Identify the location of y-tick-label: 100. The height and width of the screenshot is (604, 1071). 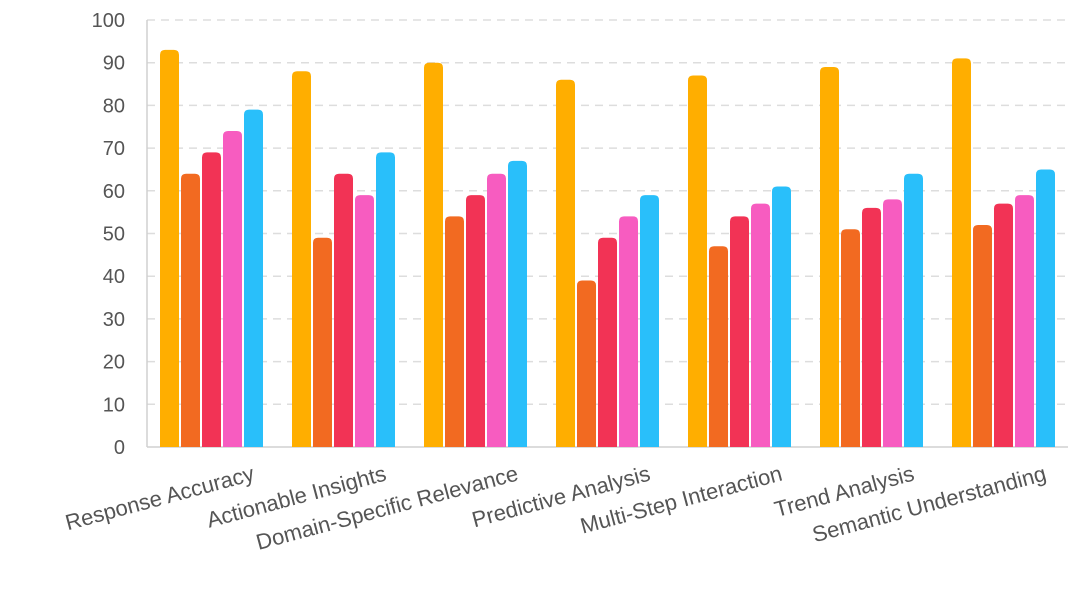
(108, 21).